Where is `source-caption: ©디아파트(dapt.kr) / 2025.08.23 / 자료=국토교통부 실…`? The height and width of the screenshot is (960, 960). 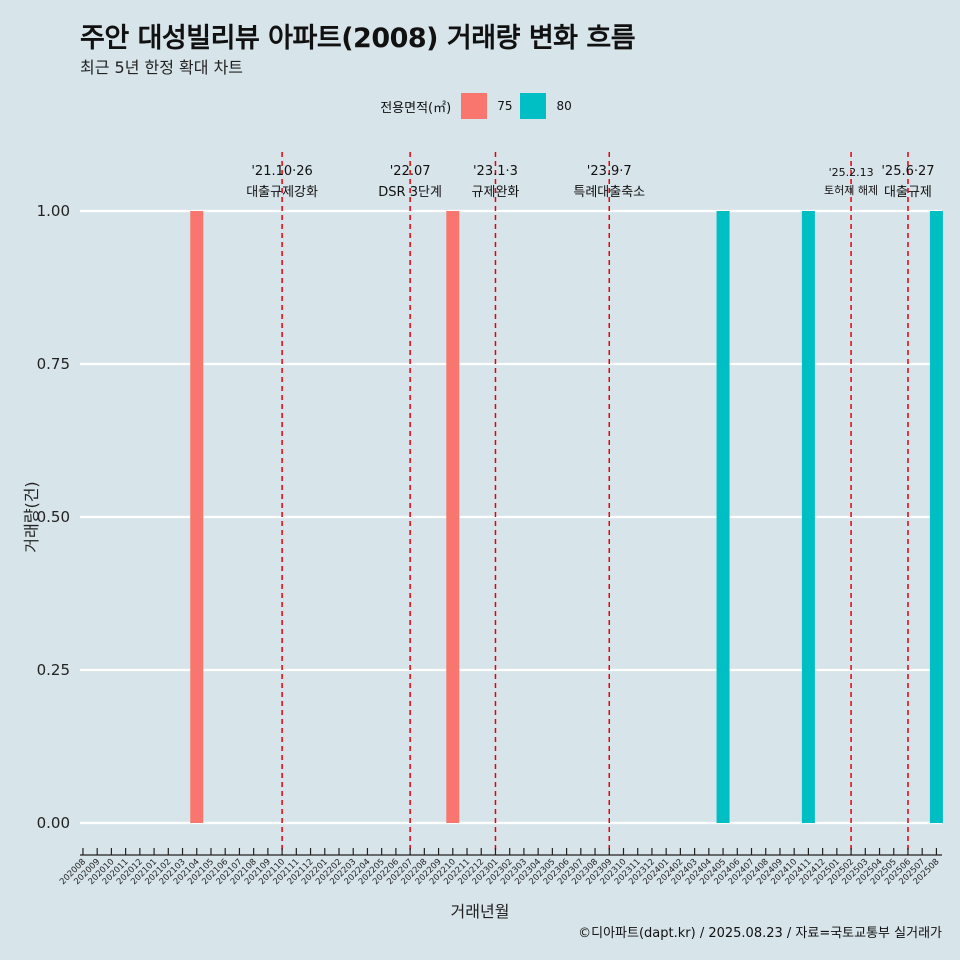 source-caption: ©디아파트(dapt.kr) / 2025.08.23 / 자료=국토교통부 실… is located at coordinates (760, 933).